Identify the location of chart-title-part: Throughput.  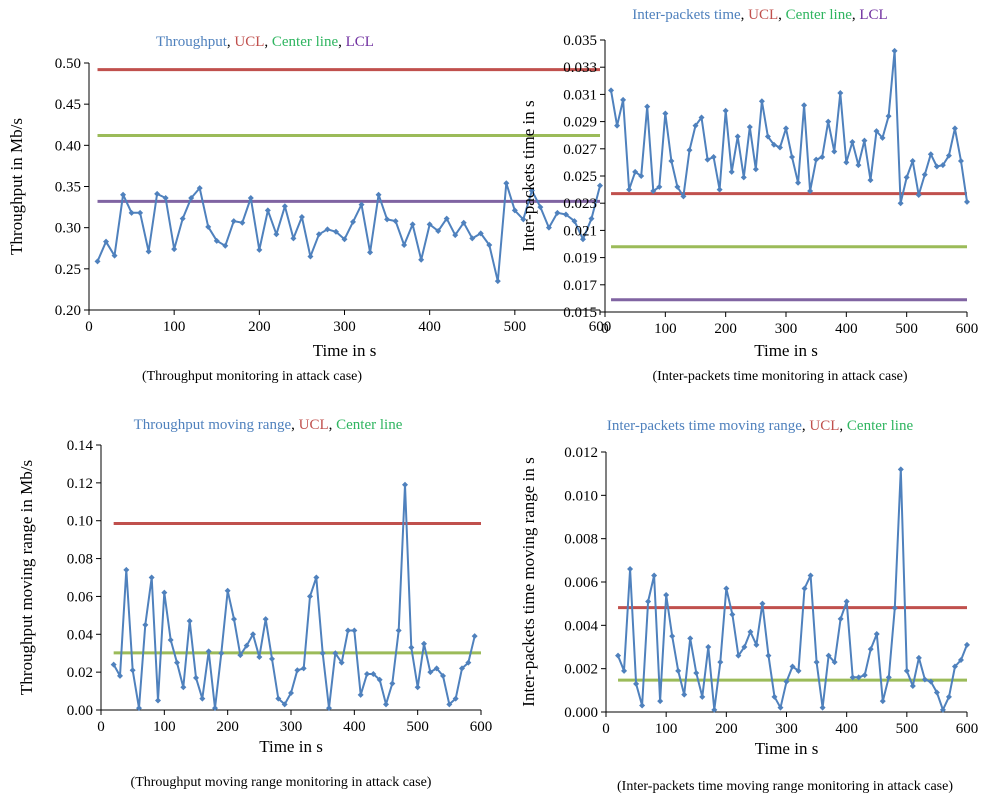
(192, 42).